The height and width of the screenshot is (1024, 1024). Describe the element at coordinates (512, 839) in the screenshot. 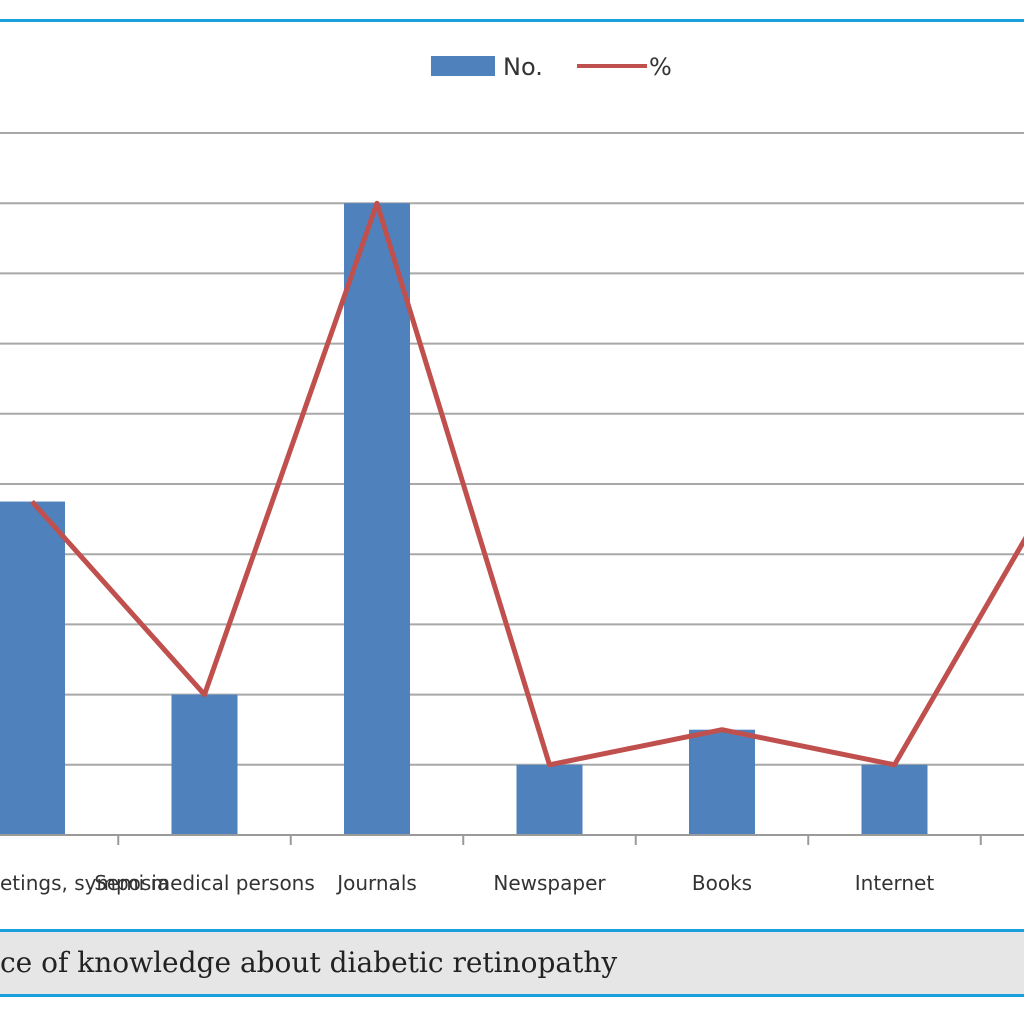

I see `x-axis` at that location.